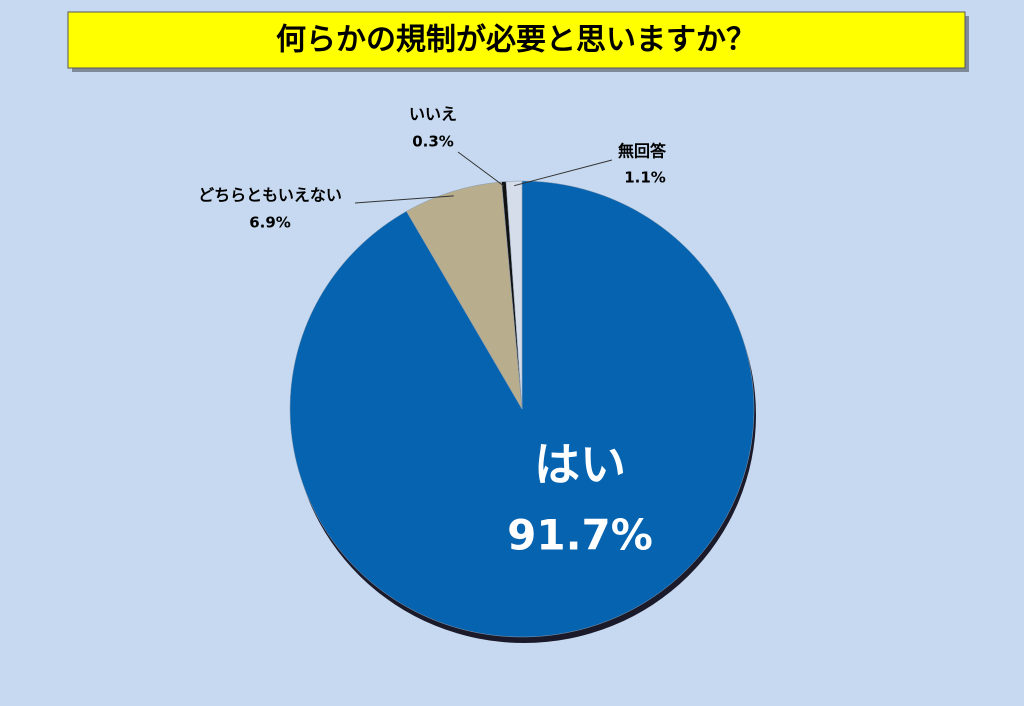 This screenshot has height=706, width=1024. Describe the element at coordinates (433, 142) in the screenshot. I see `value-label: 0.3%` at that location.